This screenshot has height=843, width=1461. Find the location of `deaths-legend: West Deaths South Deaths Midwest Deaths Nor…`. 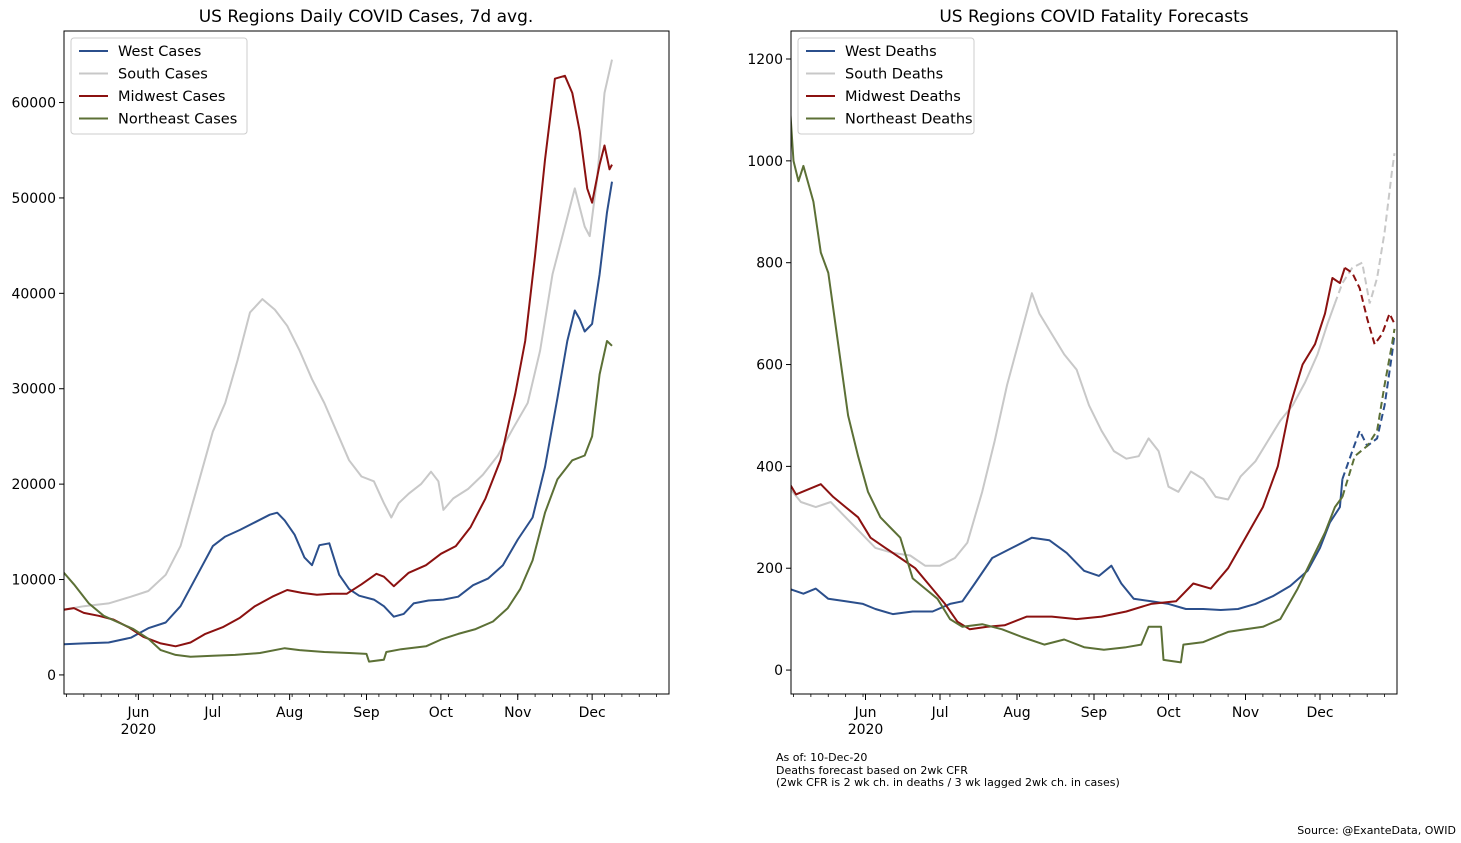

deaths-legend: West Deaths South Deaths Midwest Deaths Nor… is located at coordinates (886, 86).